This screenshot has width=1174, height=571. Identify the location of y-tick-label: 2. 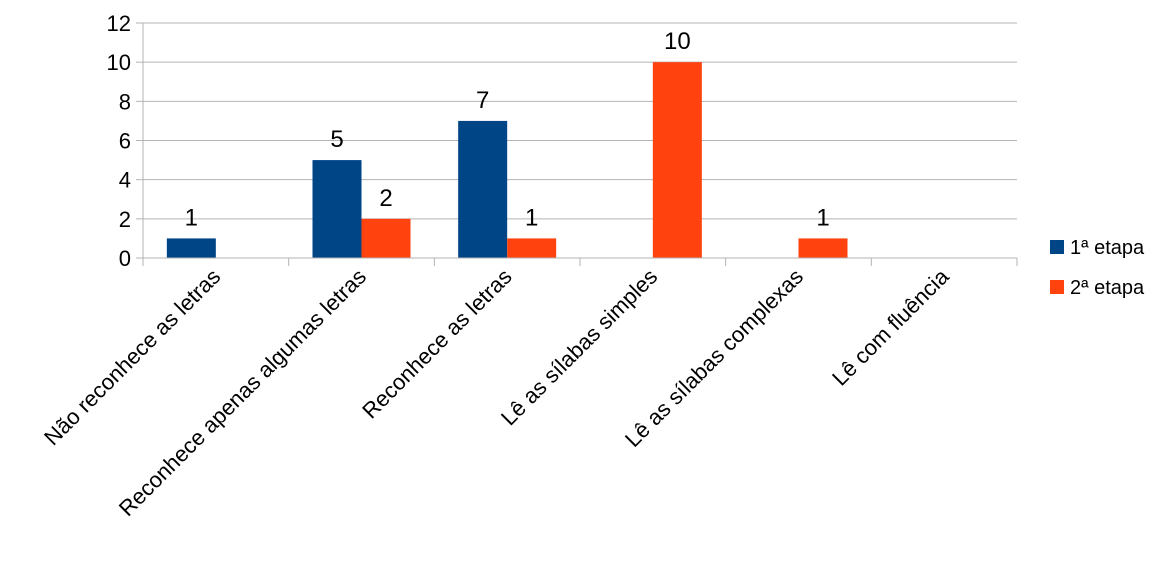
(125, 219).